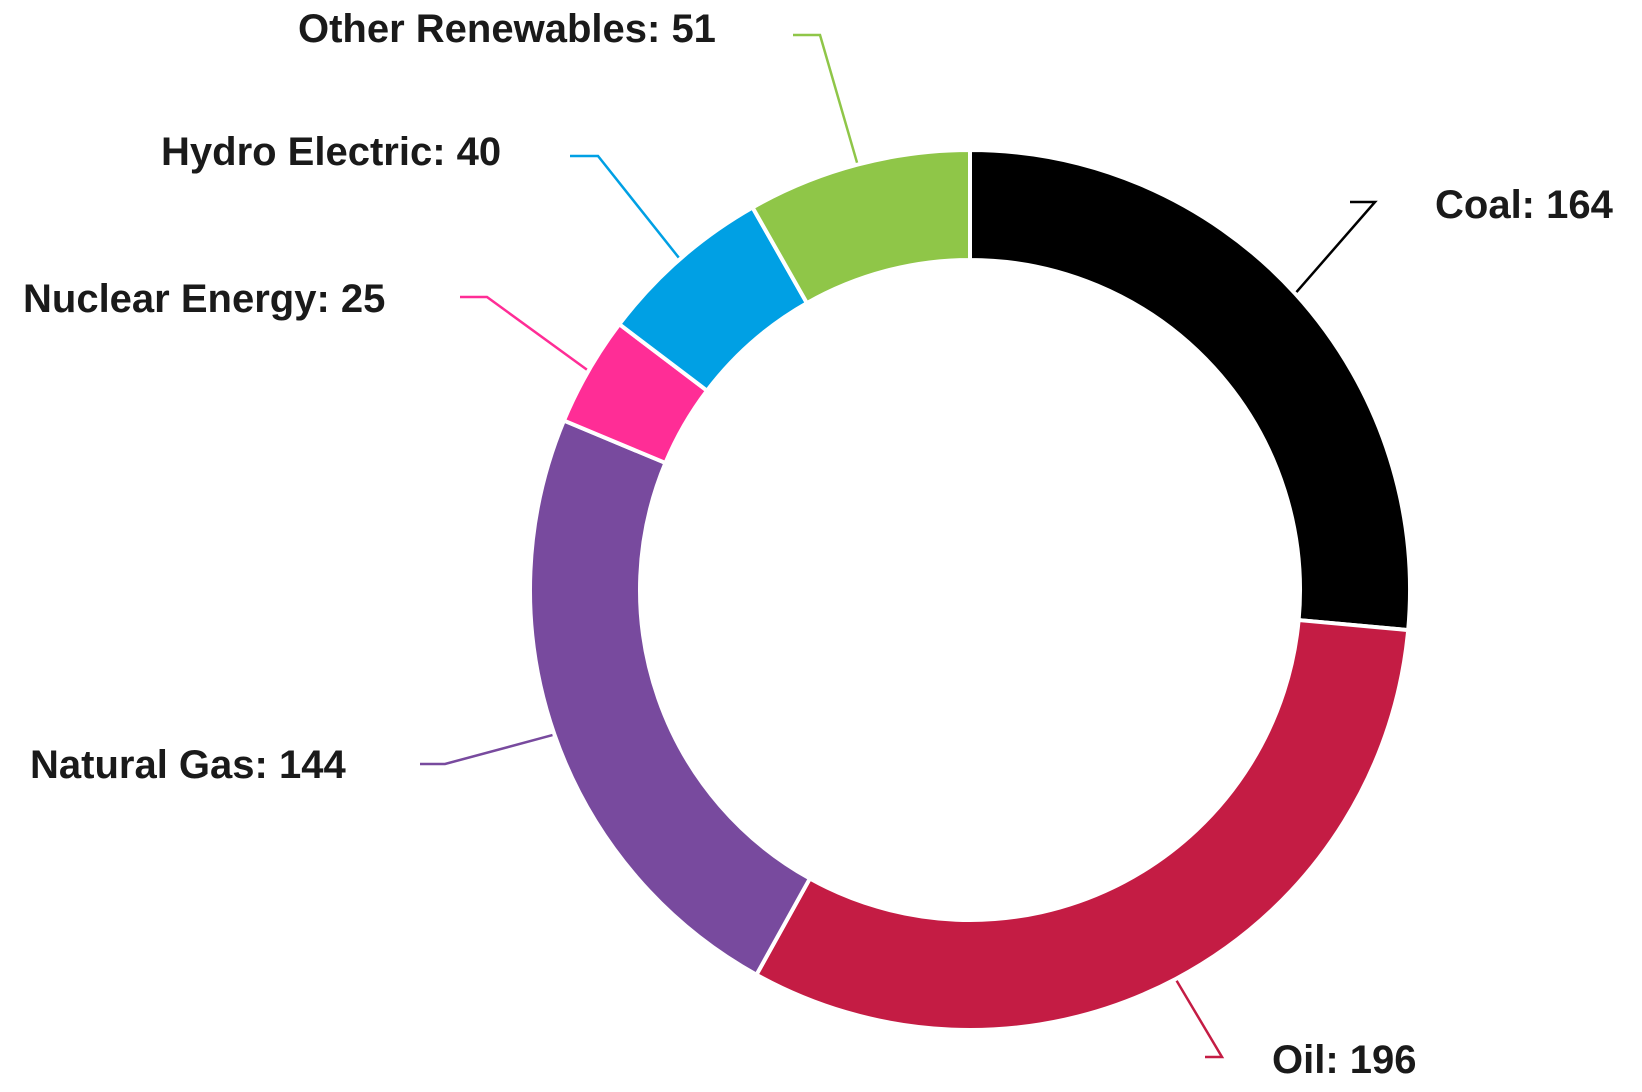  What do you see at coordinates (1524, 205) in the screenshot?
I see `label-coal: Coal: 164` at bounding box center [1524, 205].